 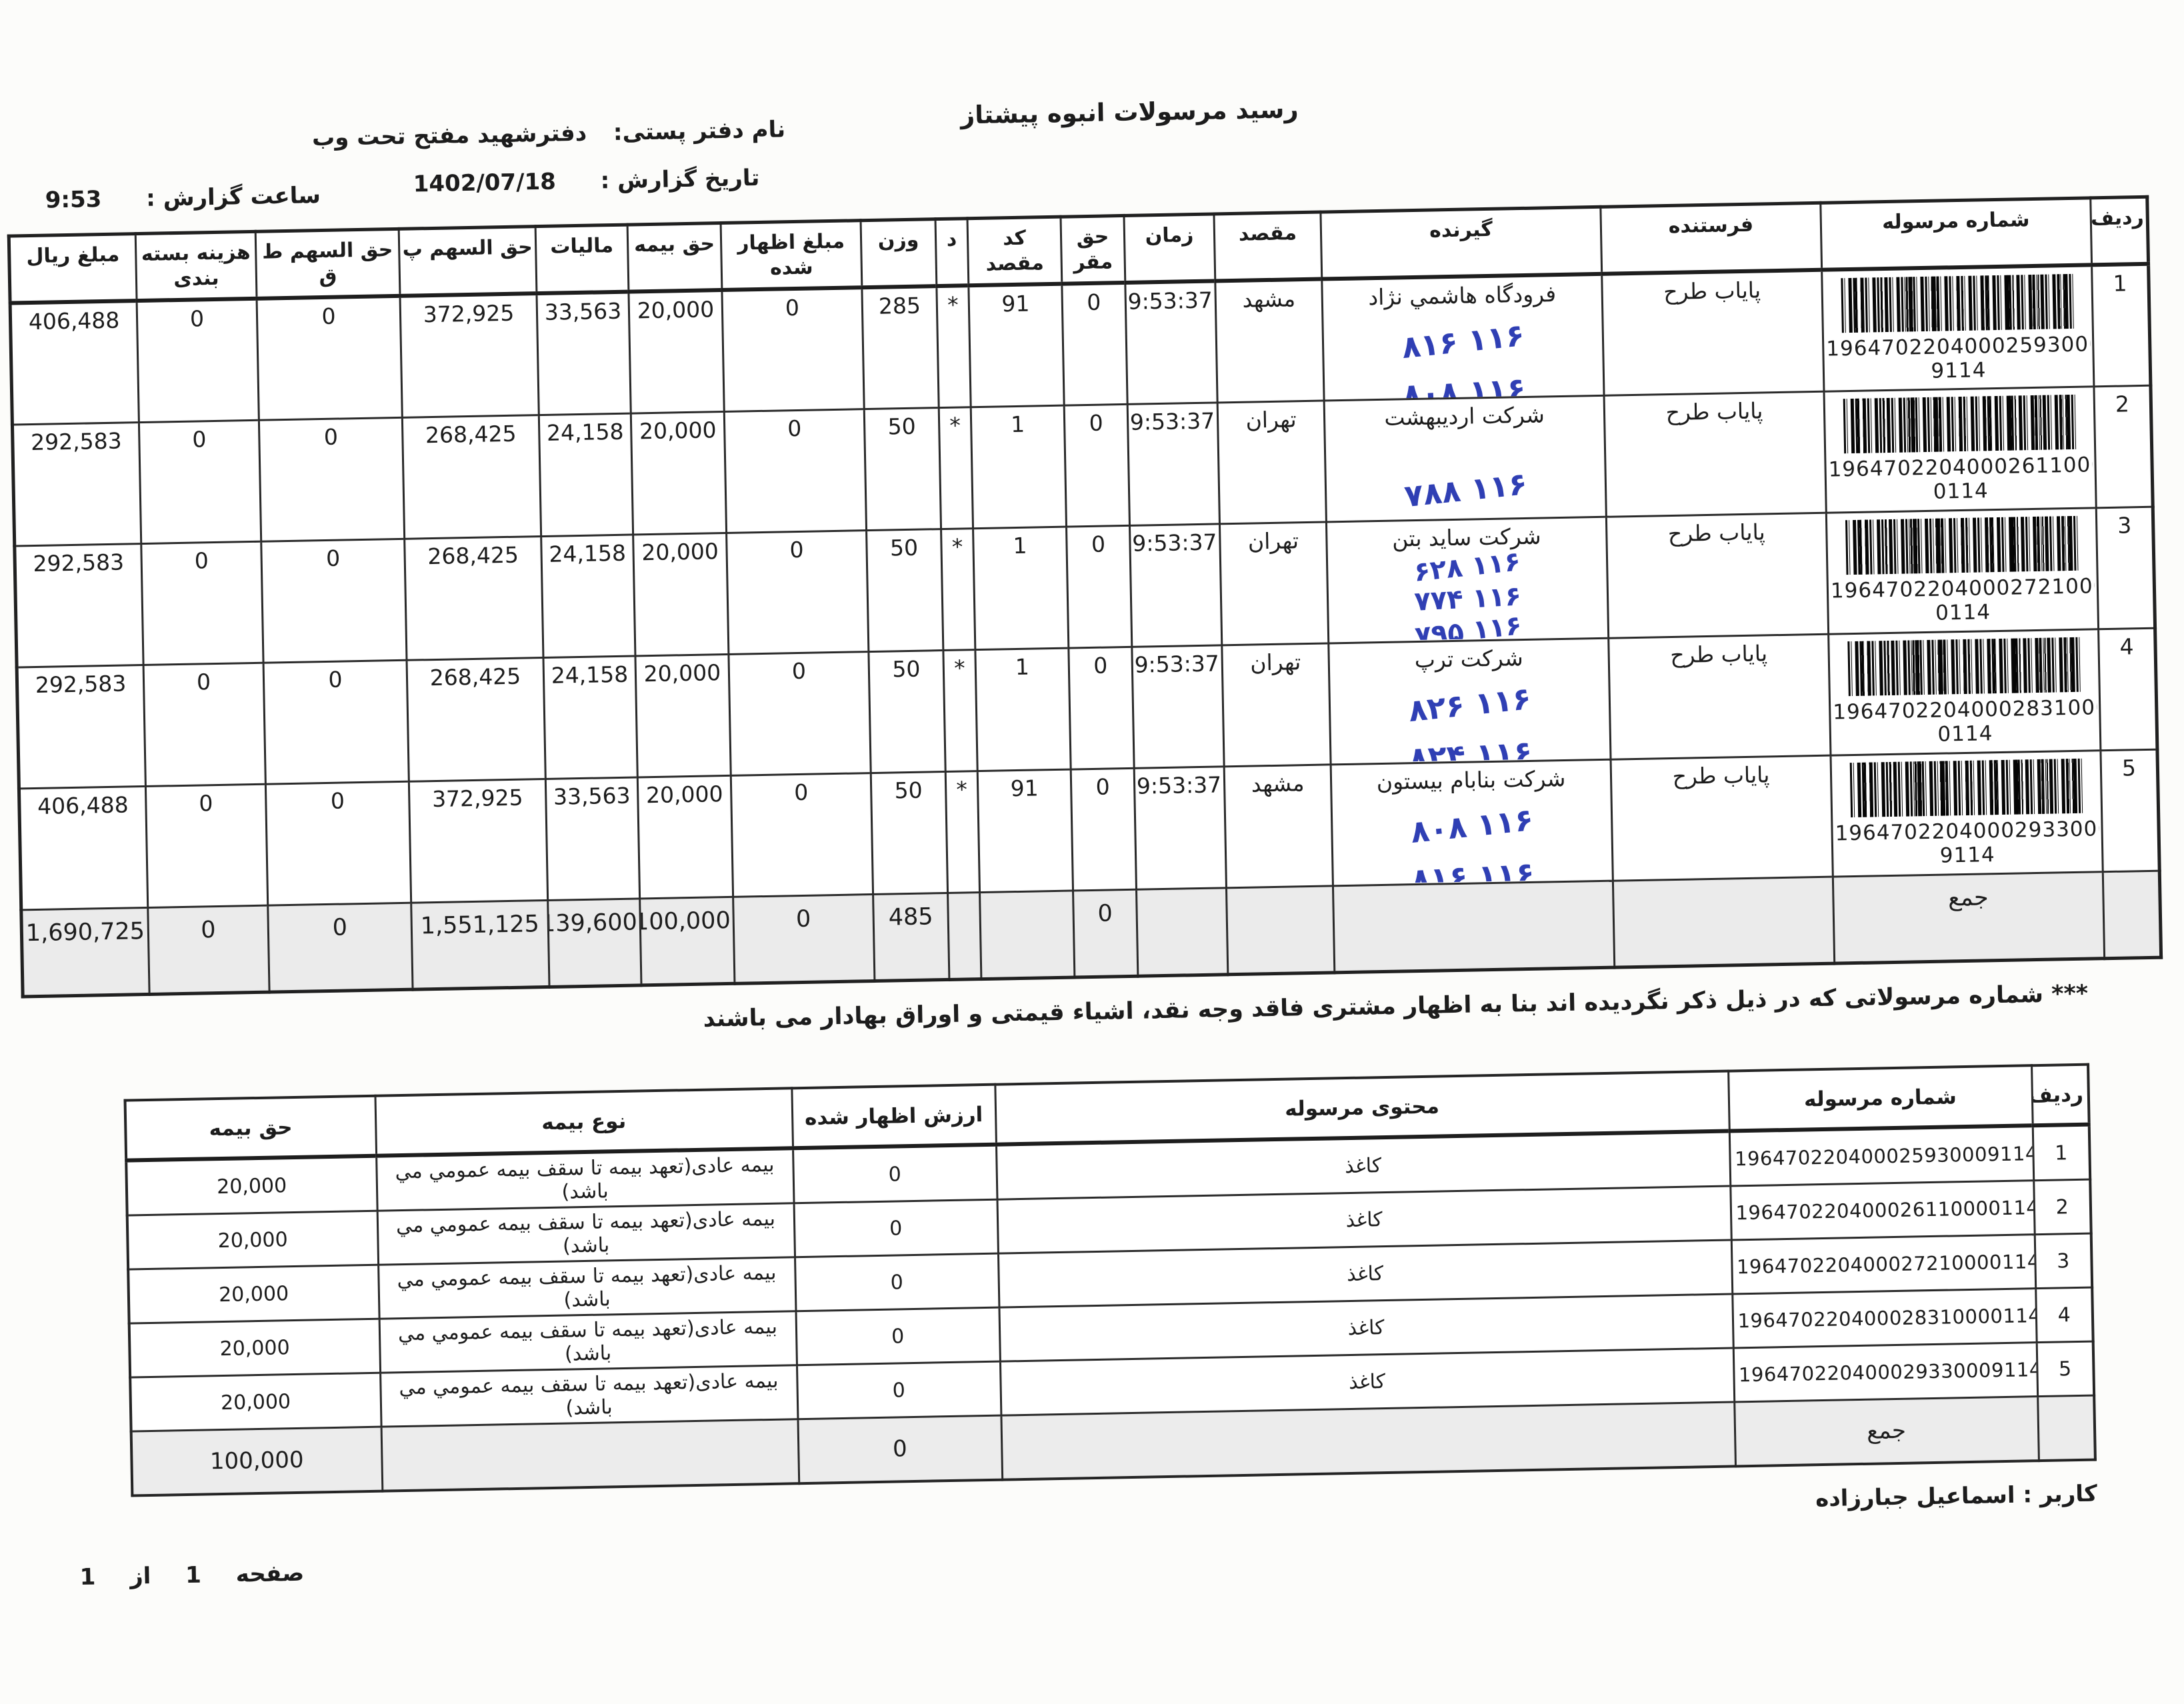 What do you see at coordinates (902, 469) in the screenshot?
I see `cell-weight: 50` at bounding box center [902, 469].